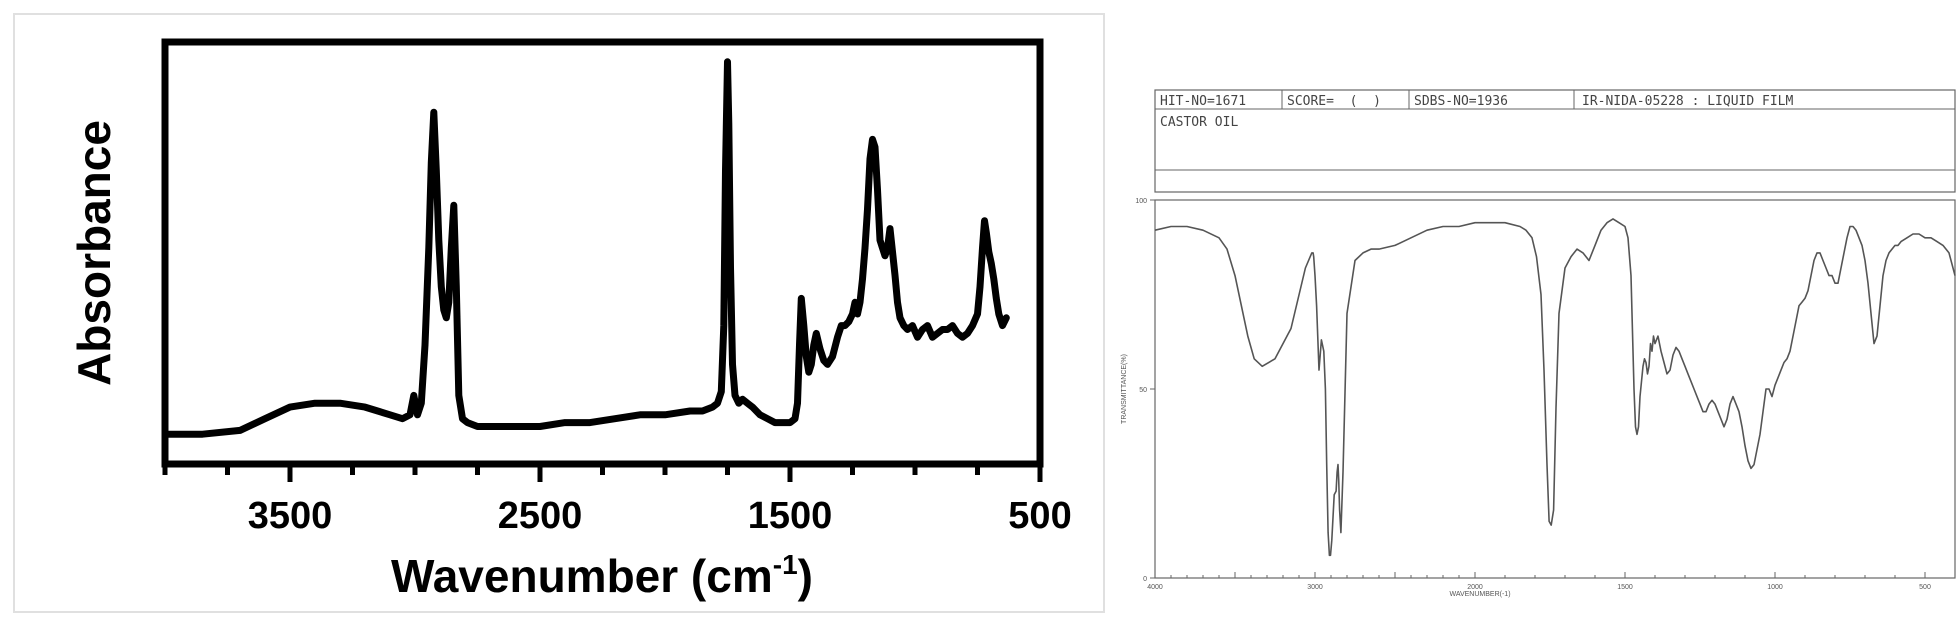 This screenshot has height=620, width=1957. What do you see at coordinates (1461, 101) in the screenshot?
I see `sdbs-no-text: SDBS-NO=1936` at bounding box center [1461, 101].